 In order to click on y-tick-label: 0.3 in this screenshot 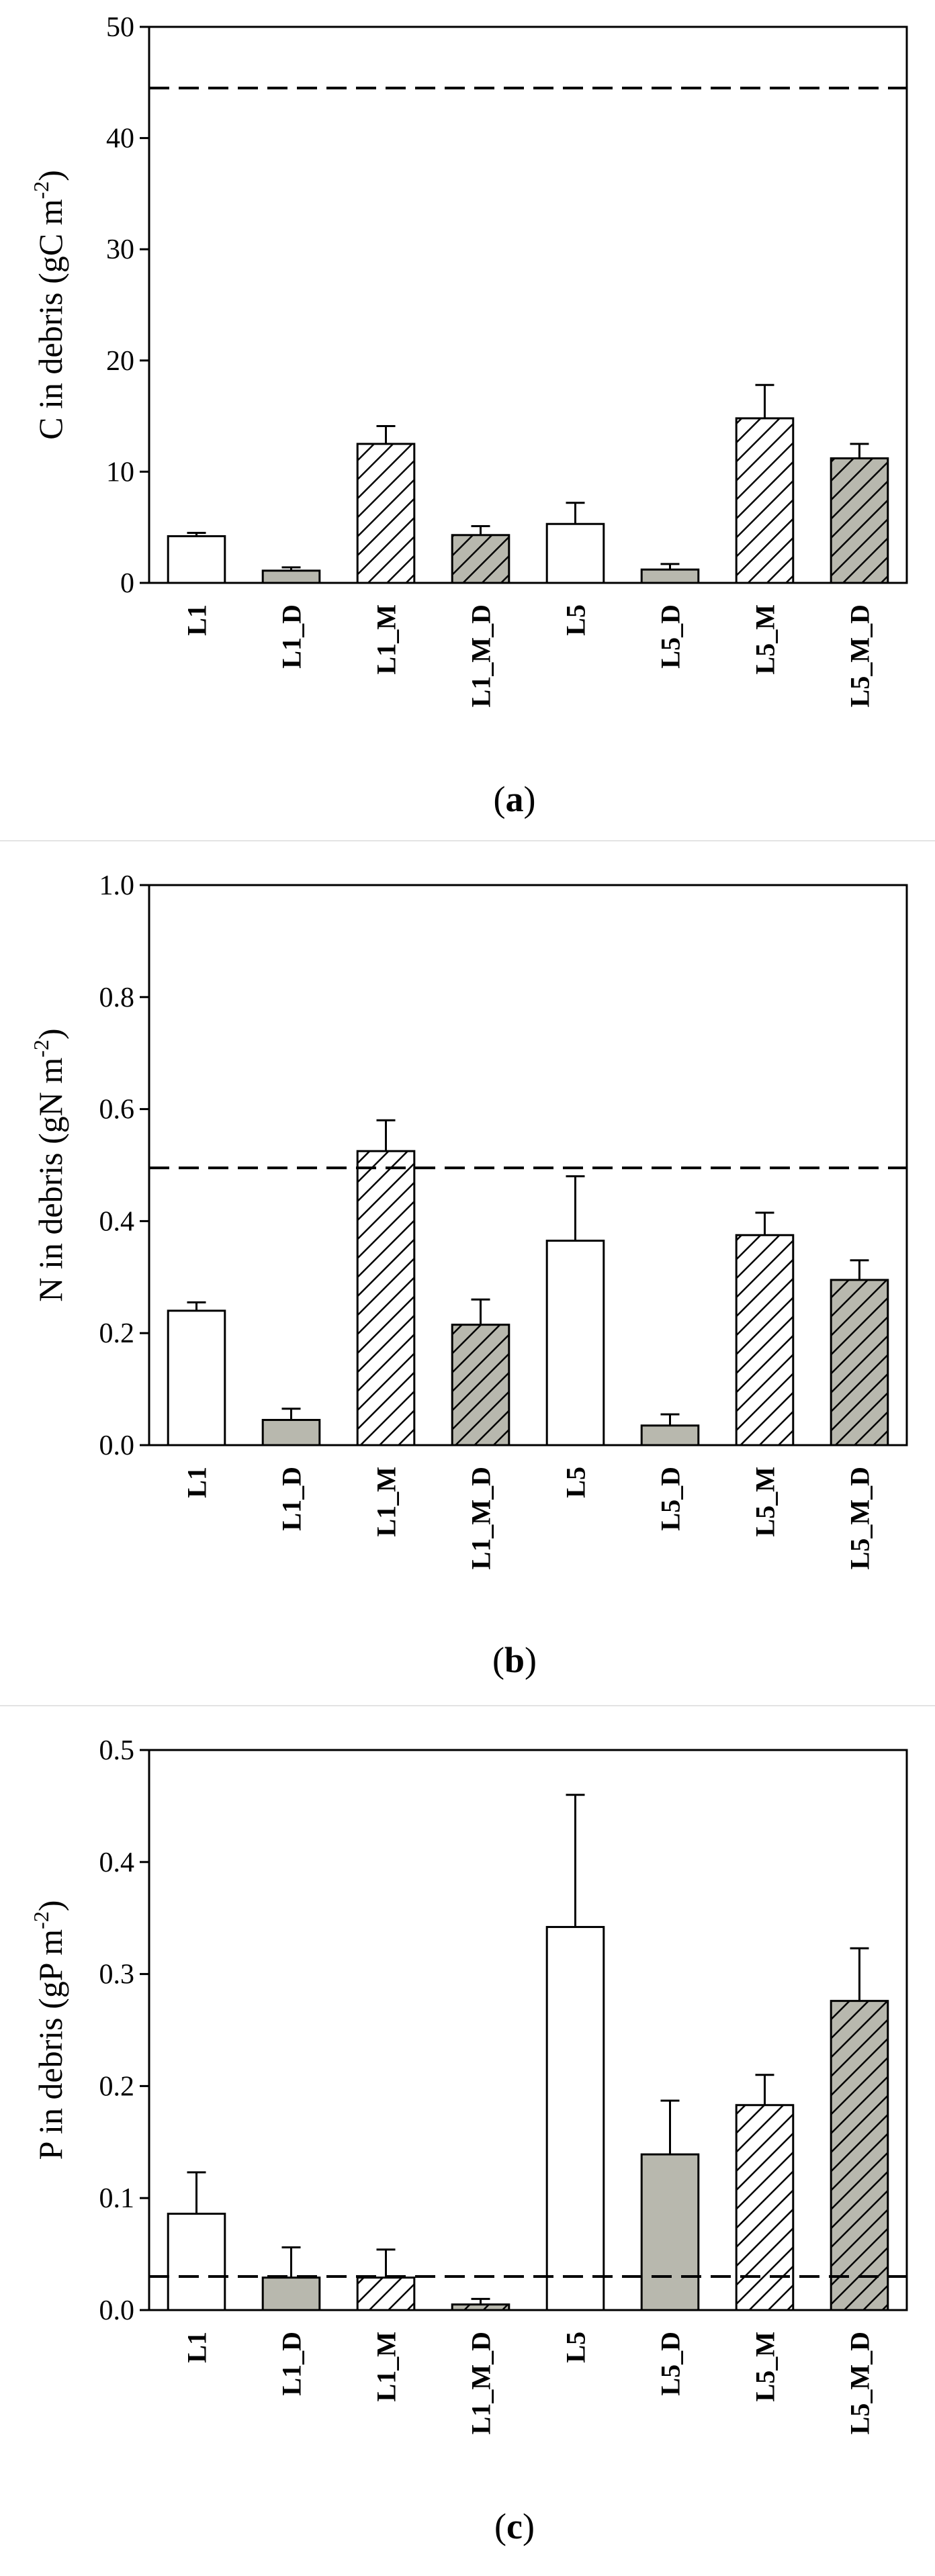, I will do `click(117, 1975)`.